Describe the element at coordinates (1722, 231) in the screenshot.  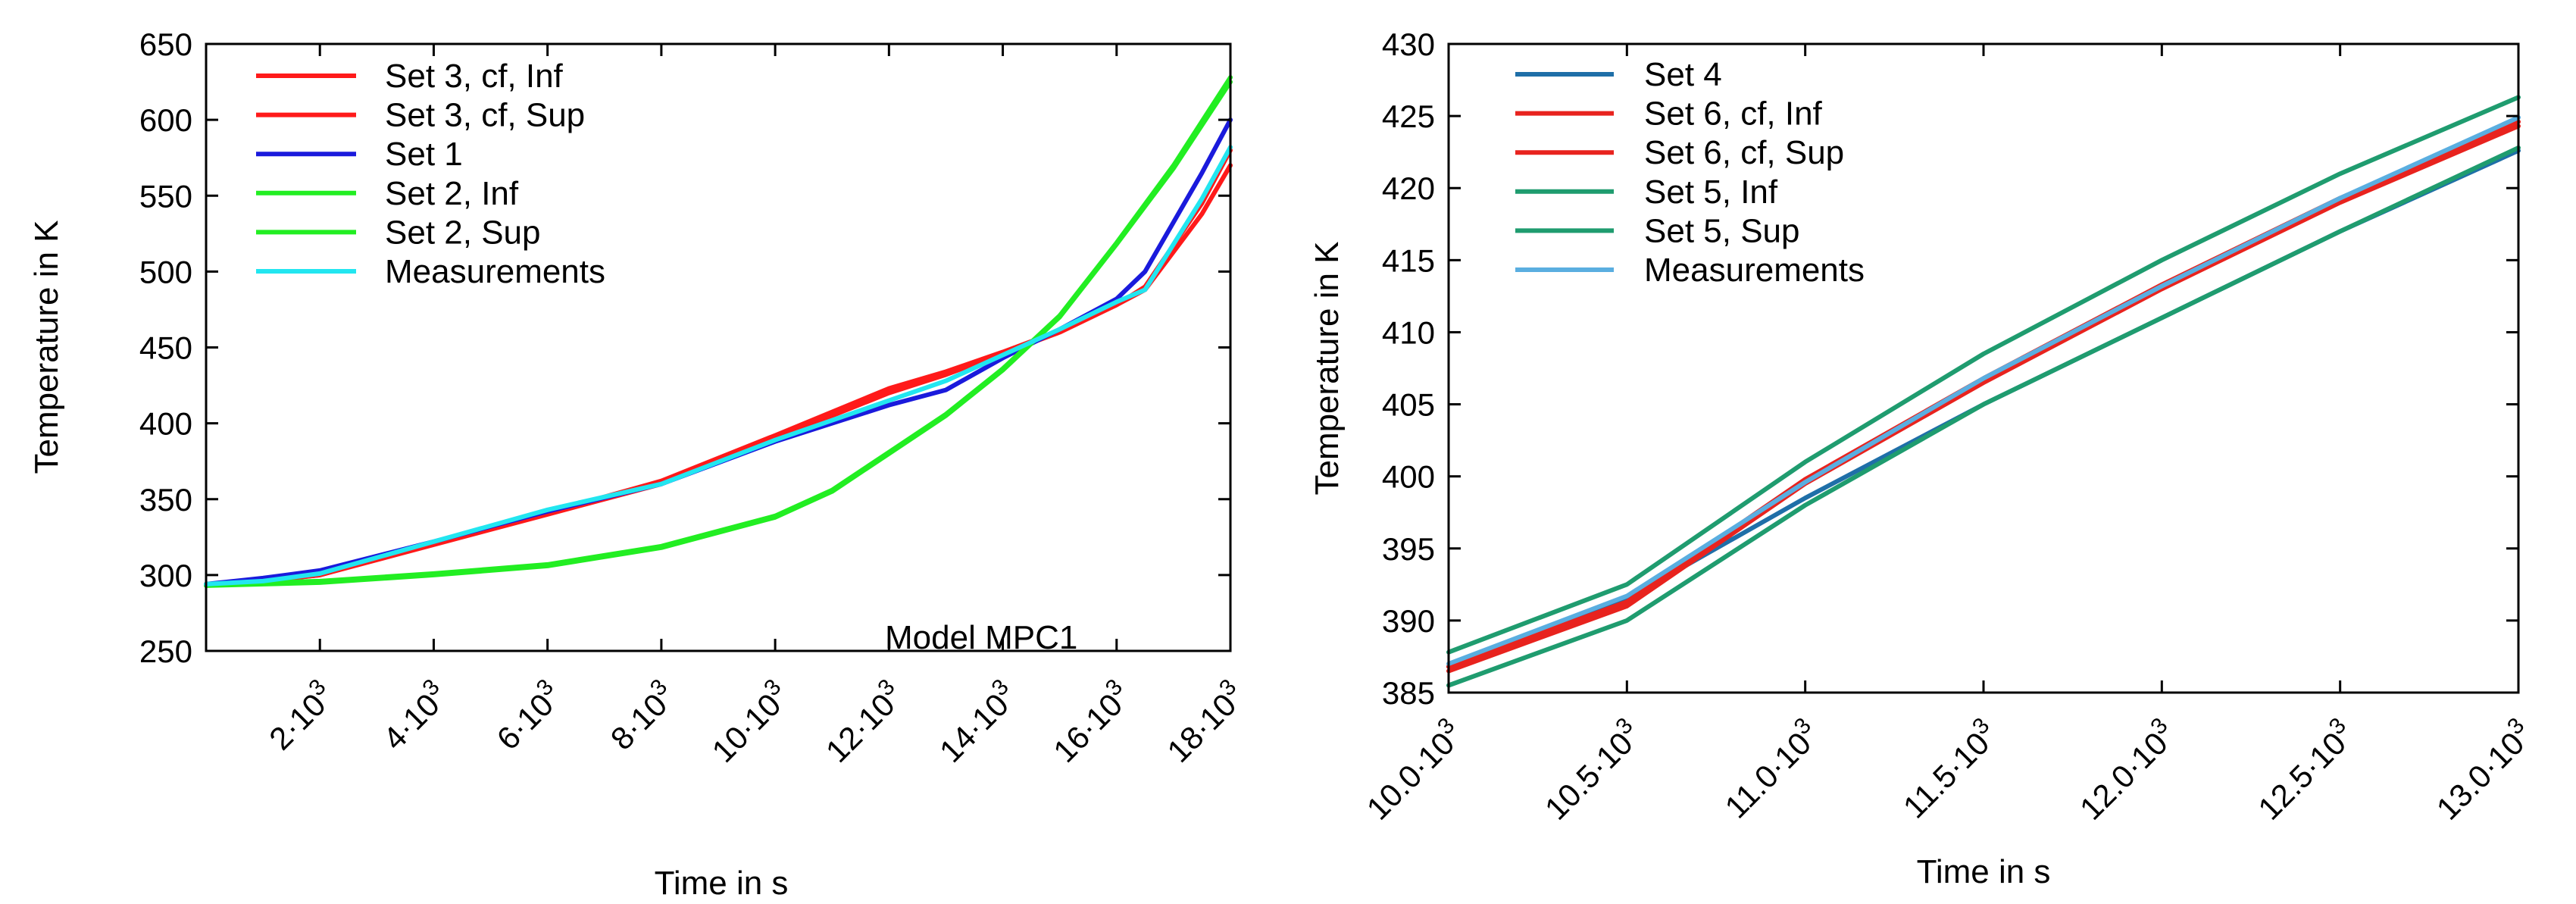
I see `right-legend-label-4: Set 5, Sup` at that location.